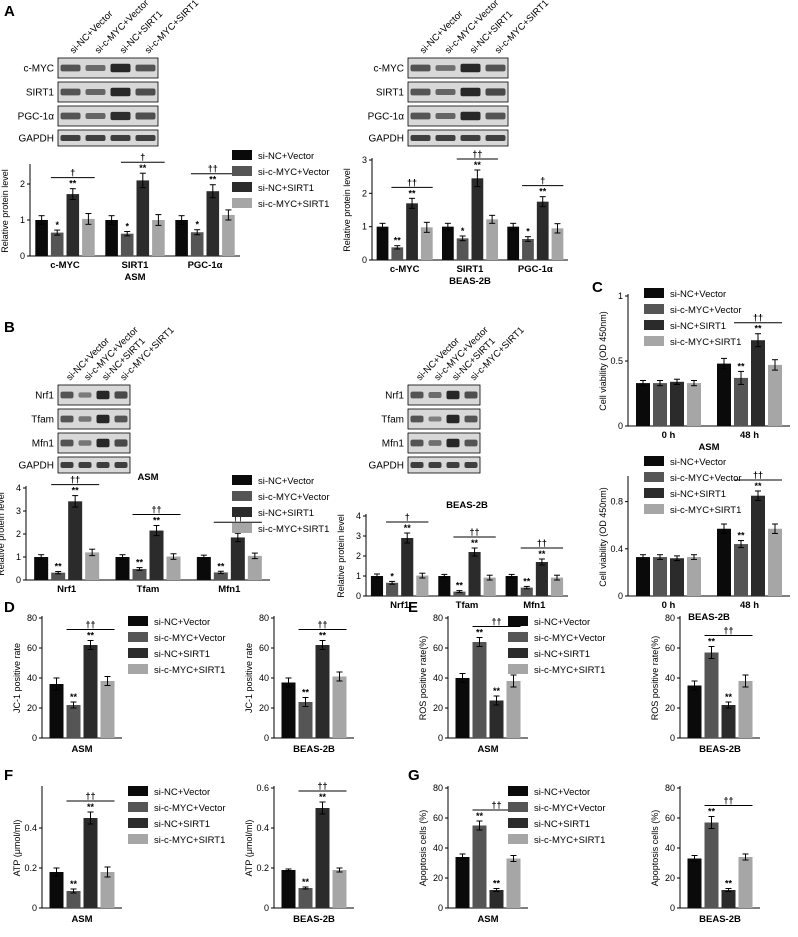  Describe the element at coordinates (467, 505) in the screenshot. I see `chart-title: BEAS-2B` at that location.